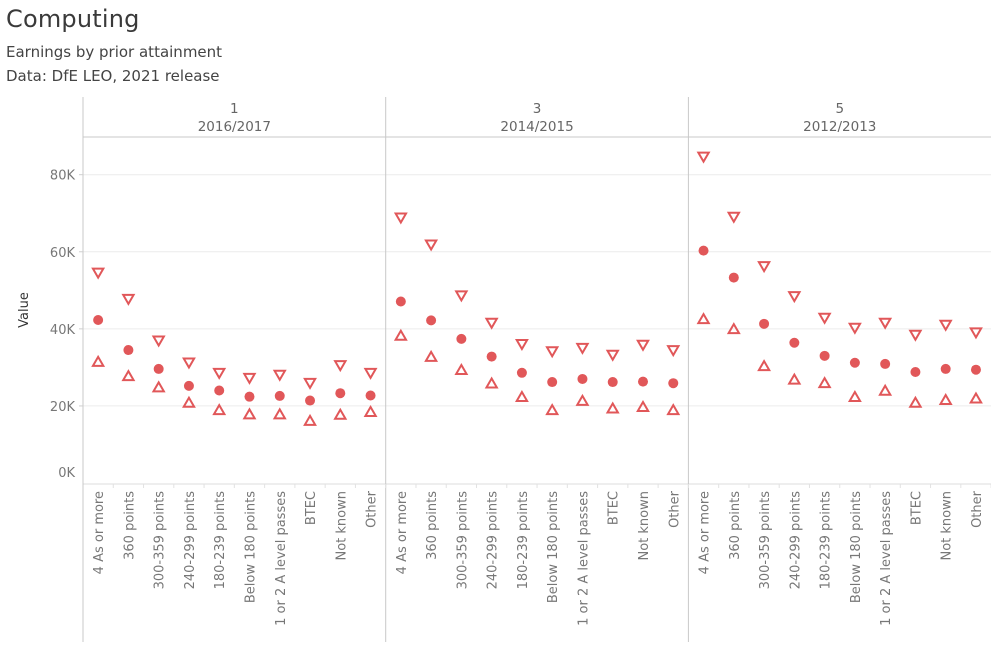  I want to click on x-tick-label: Not known, so click(644, 526).